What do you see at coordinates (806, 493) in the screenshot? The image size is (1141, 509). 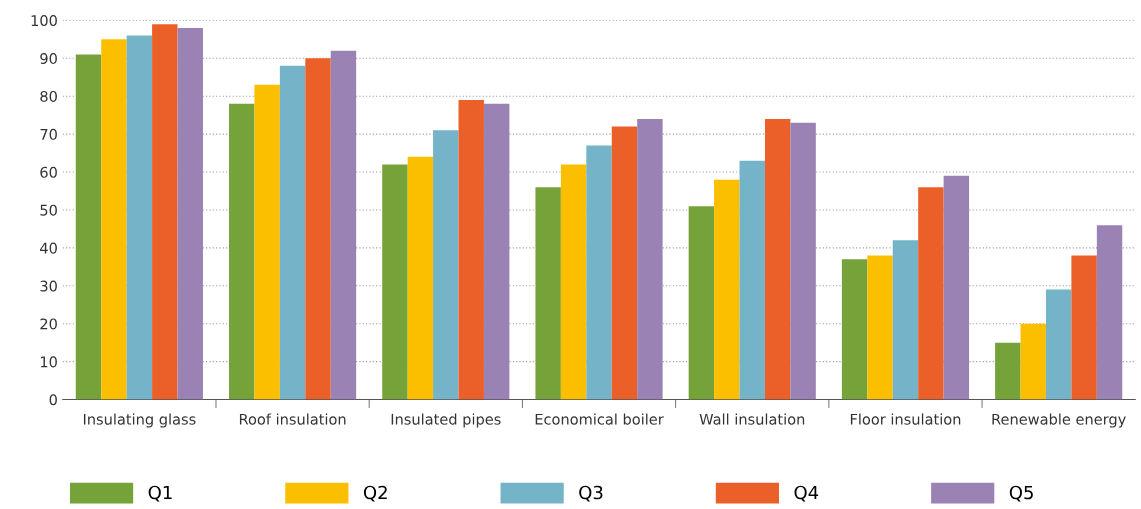 I see `legend-label: Q4` at bounding box center [806, 493].